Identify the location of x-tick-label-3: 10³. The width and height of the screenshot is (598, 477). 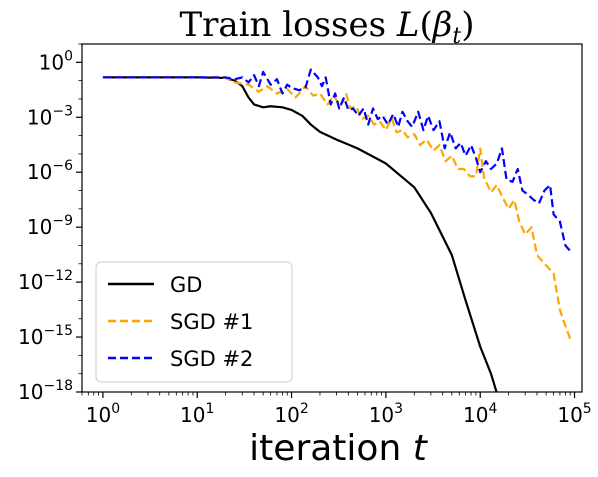
(386, 414).